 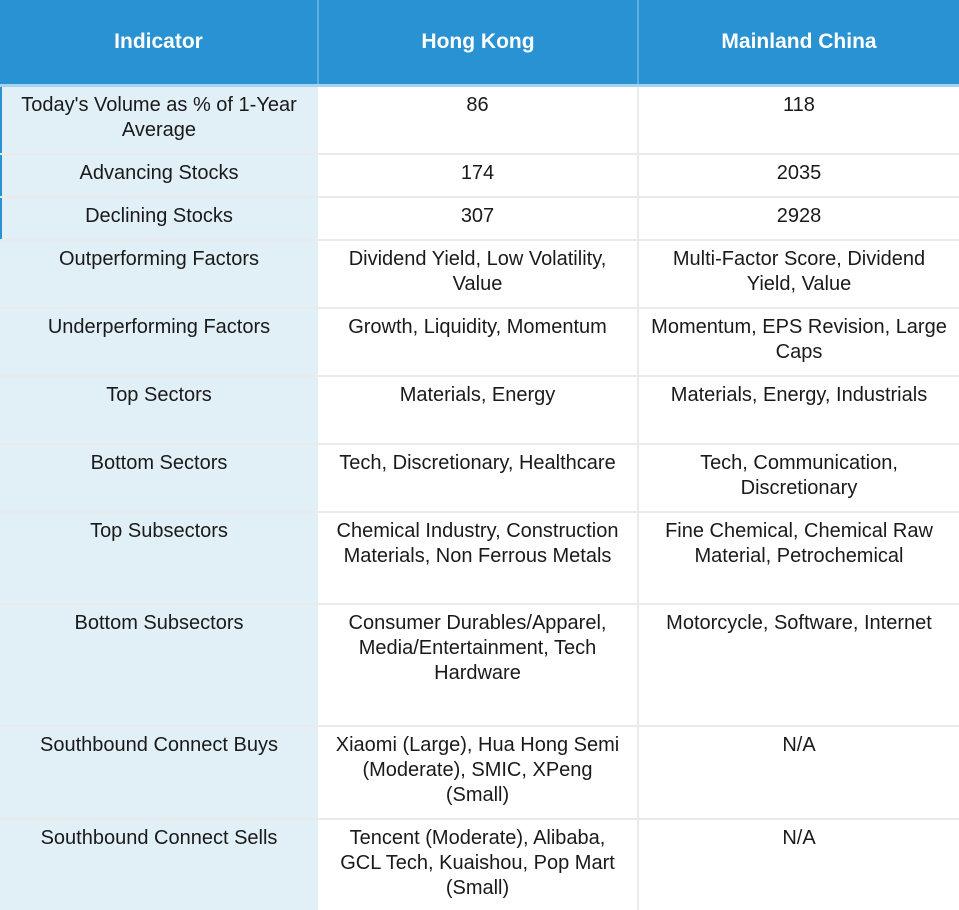 I want to click on cell-hong-kong: Dividend Yield, Low Volatility, Value, so click(x=478, y=274).